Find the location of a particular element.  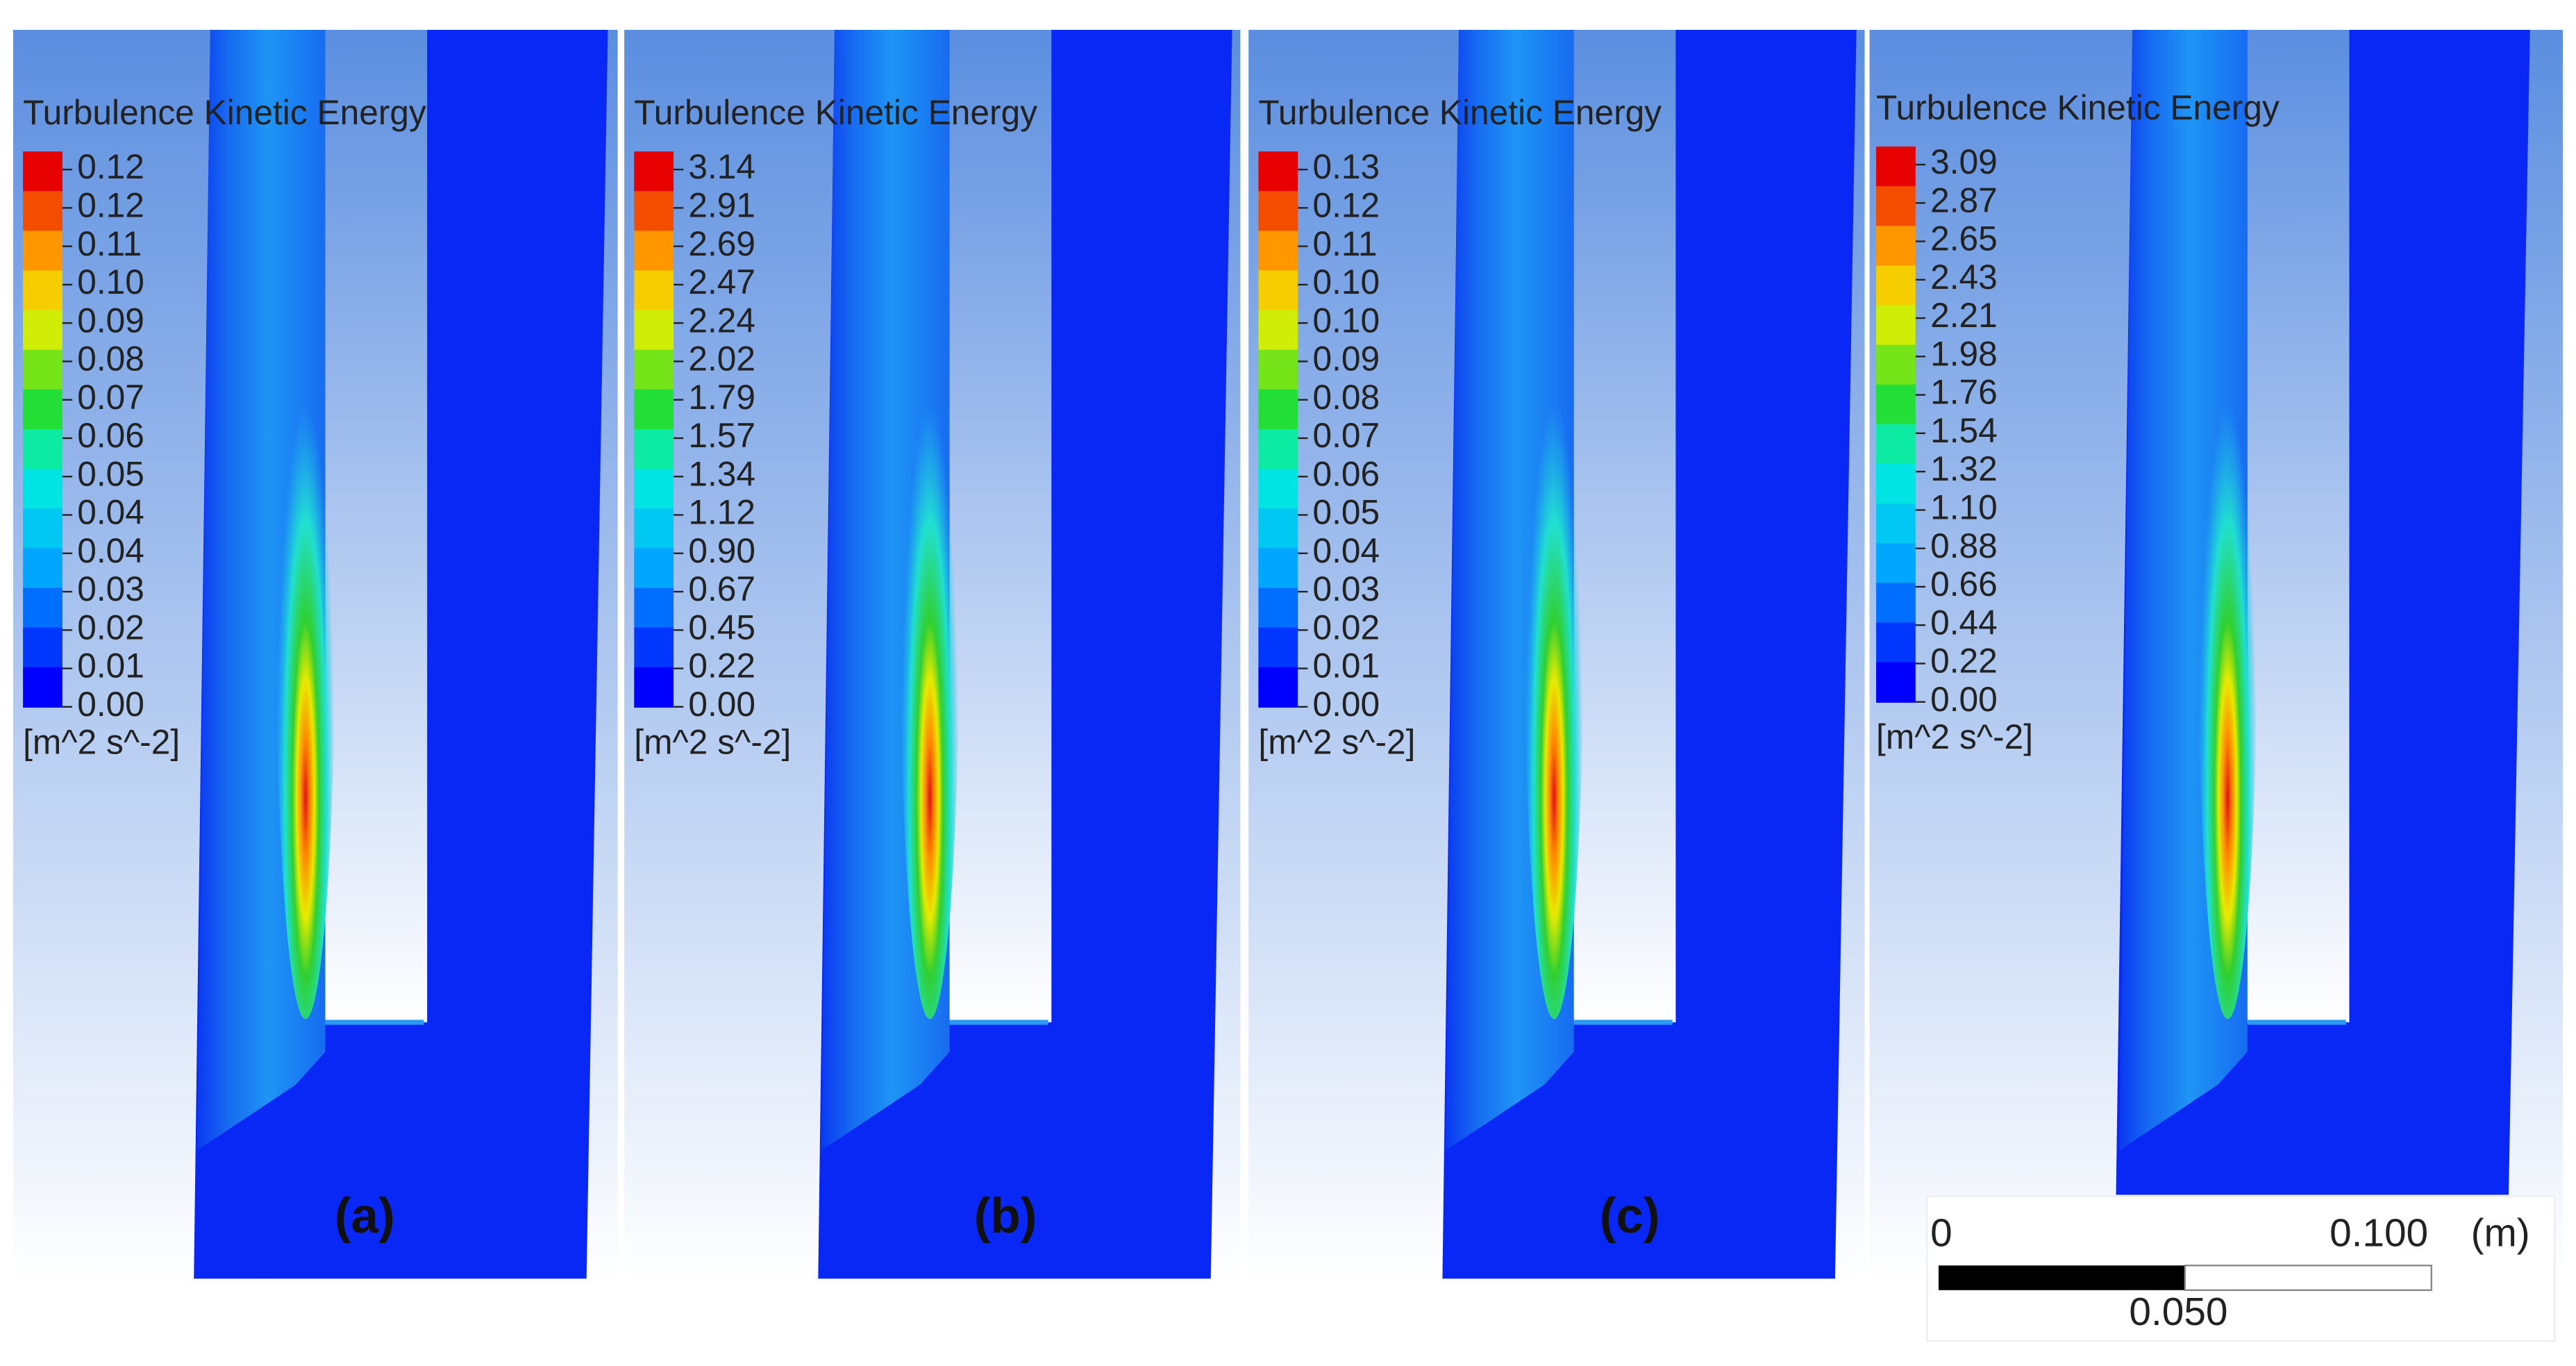

colorbar-label: 0.02 is located at coordinates (1346, 628).